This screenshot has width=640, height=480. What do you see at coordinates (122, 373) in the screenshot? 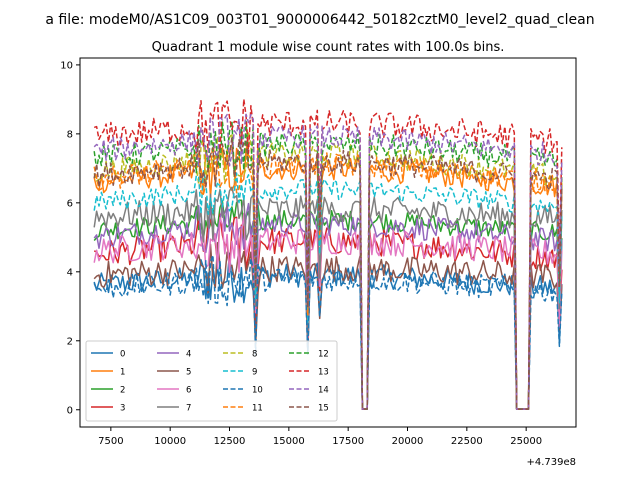
I see `legend-label-1: 1` at bounding box center [122, 373].